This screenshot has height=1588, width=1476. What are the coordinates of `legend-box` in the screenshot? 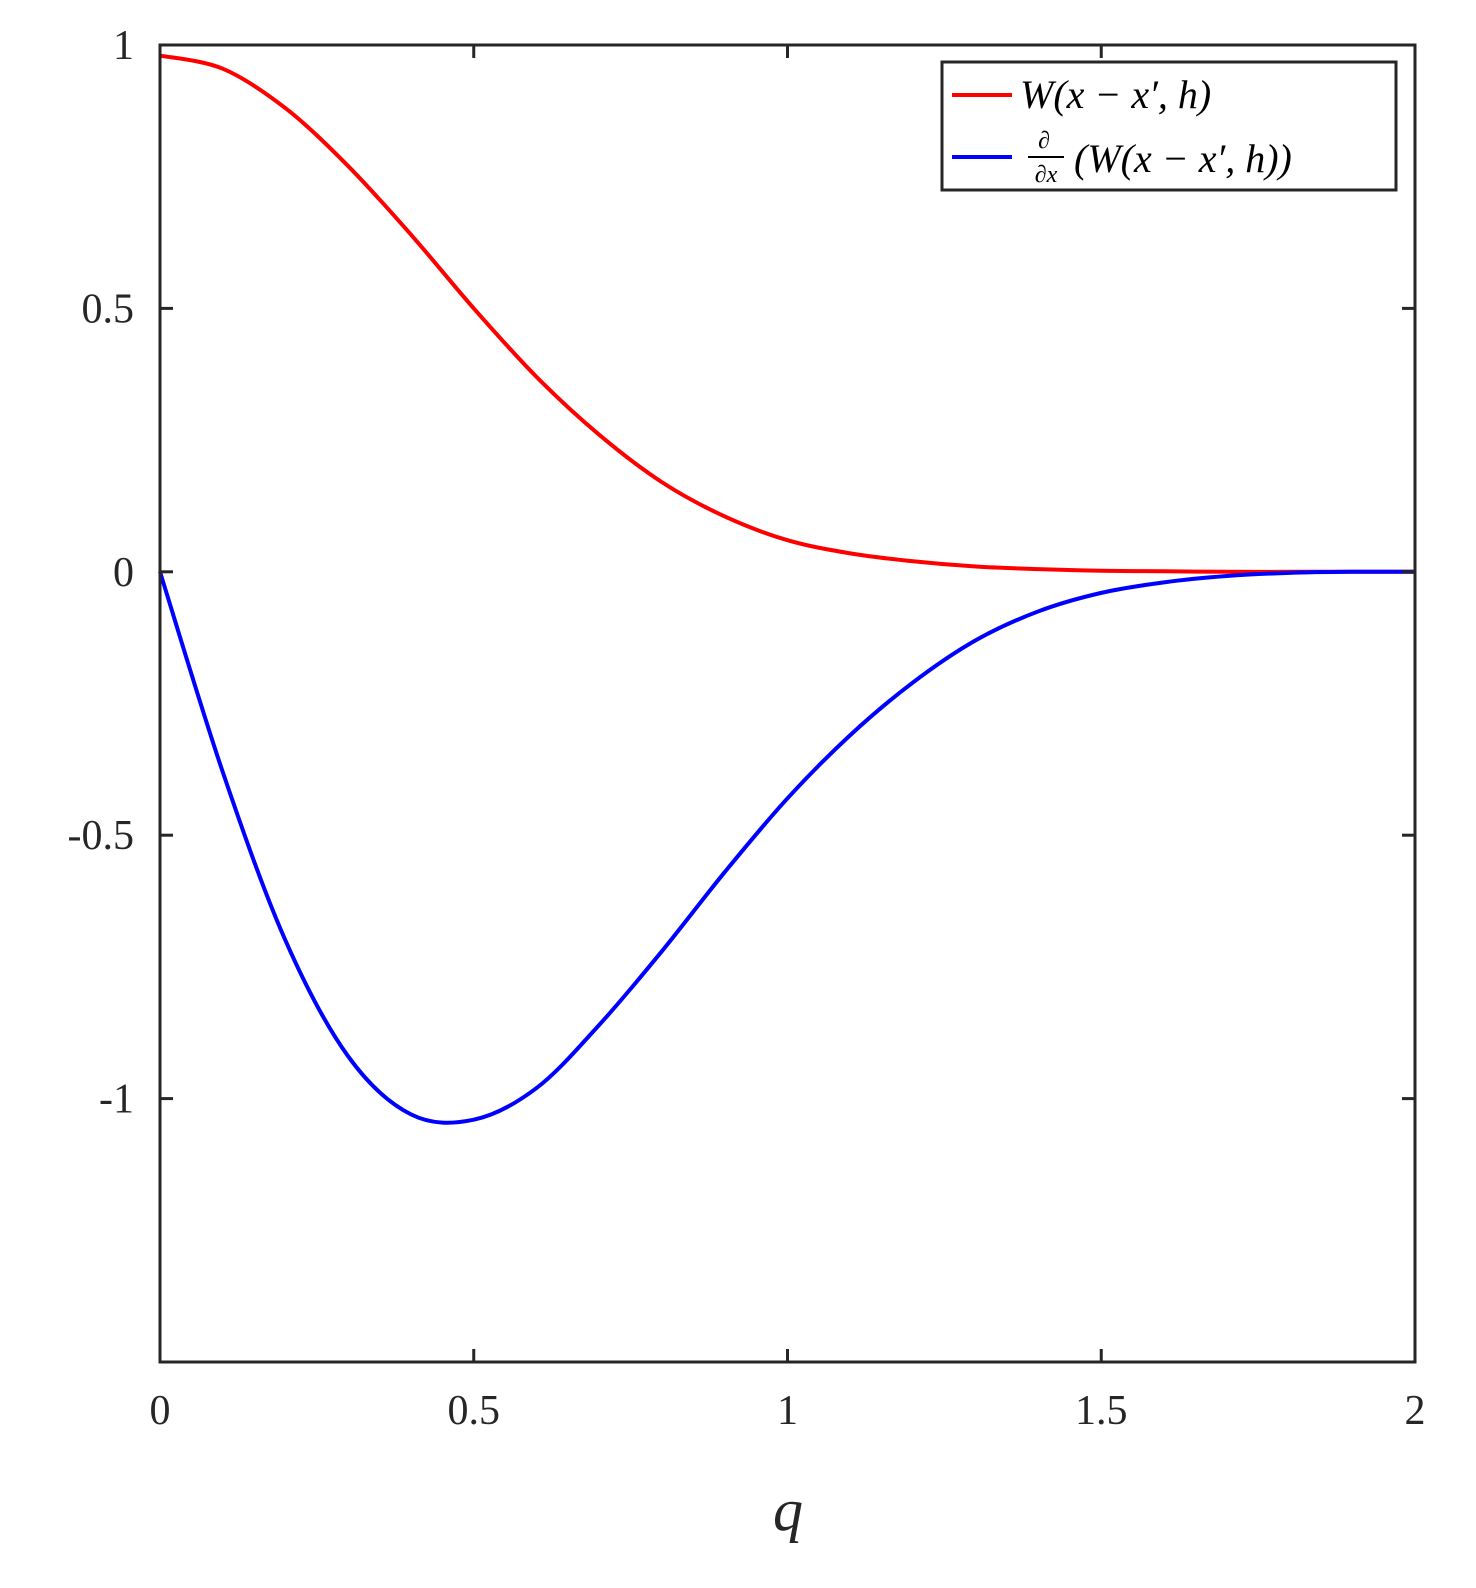 It's located at (1169, 126).